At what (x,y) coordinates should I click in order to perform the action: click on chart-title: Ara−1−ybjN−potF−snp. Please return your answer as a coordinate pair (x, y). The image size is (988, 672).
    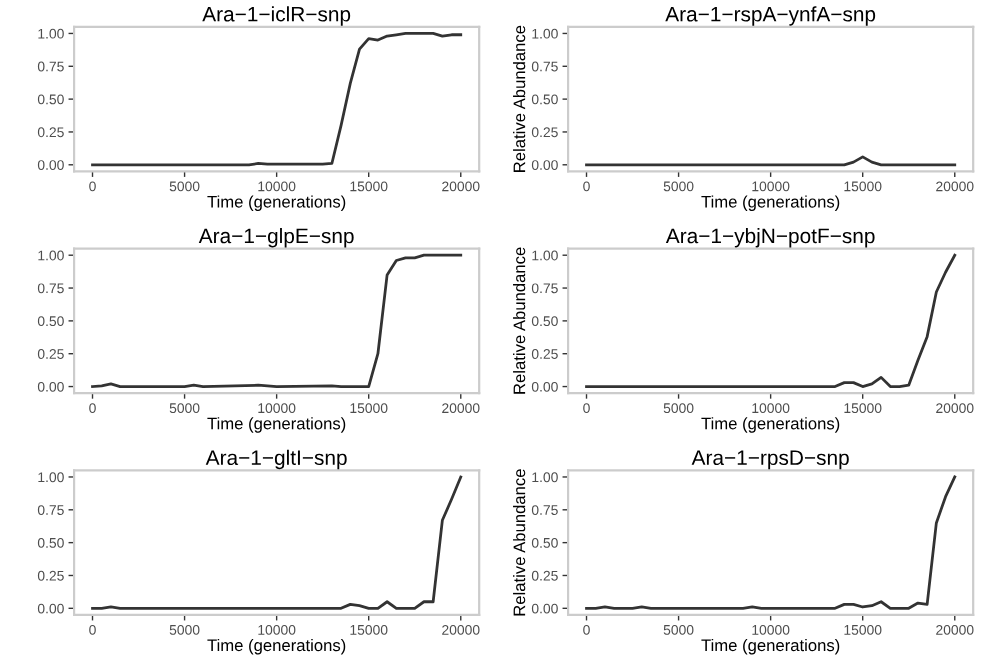
    Looking at the image, I should click on (770, 237).